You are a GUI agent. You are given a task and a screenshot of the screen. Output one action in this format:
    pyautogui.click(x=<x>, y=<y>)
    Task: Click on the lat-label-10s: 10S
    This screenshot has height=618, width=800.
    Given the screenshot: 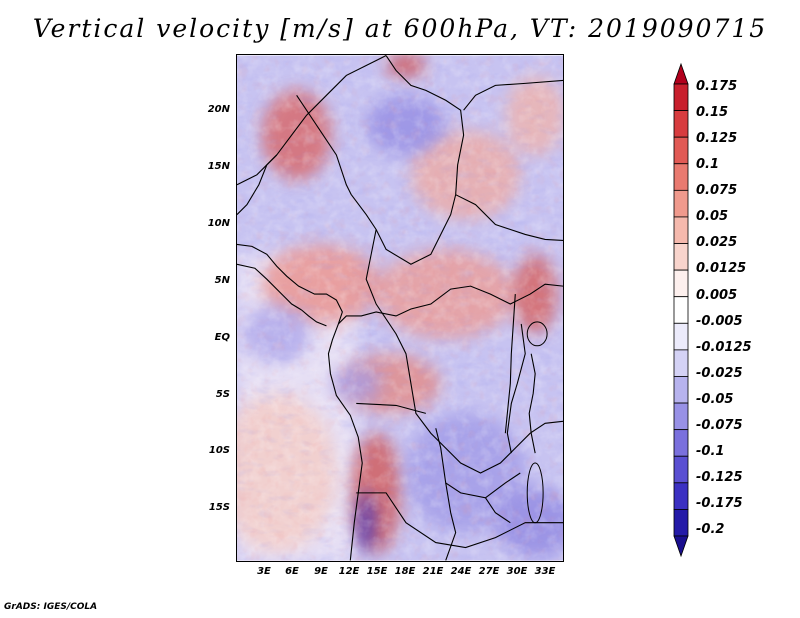 What is the action you would take?
    pyautogui.click(x=219, y=450)
    